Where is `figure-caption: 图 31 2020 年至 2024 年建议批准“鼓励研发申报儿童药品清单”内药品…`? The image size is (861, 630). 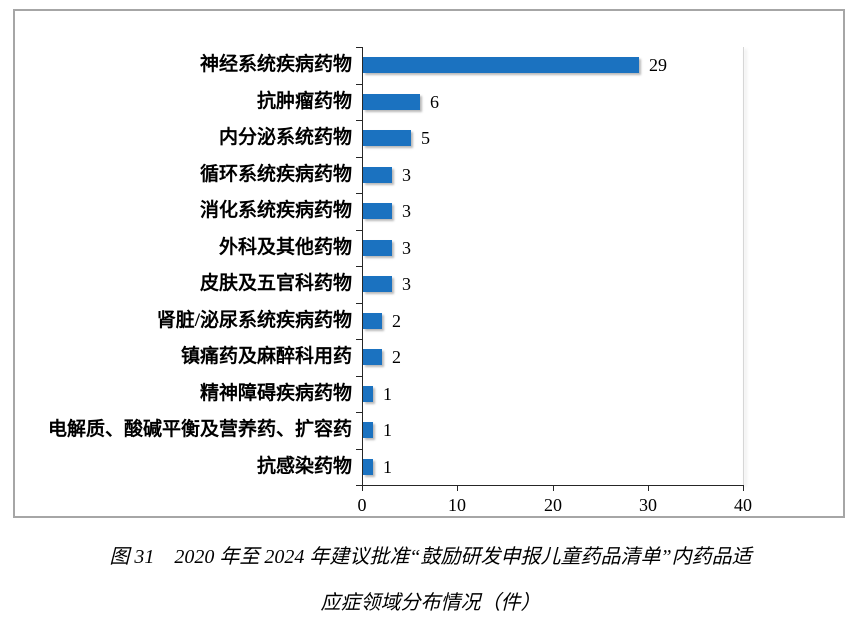 figure-caption: 图 31 2020 年至 2024 年建议批准“鼓励研发申报儿童药品清单”内药品… is located at coordinates (430, 580).